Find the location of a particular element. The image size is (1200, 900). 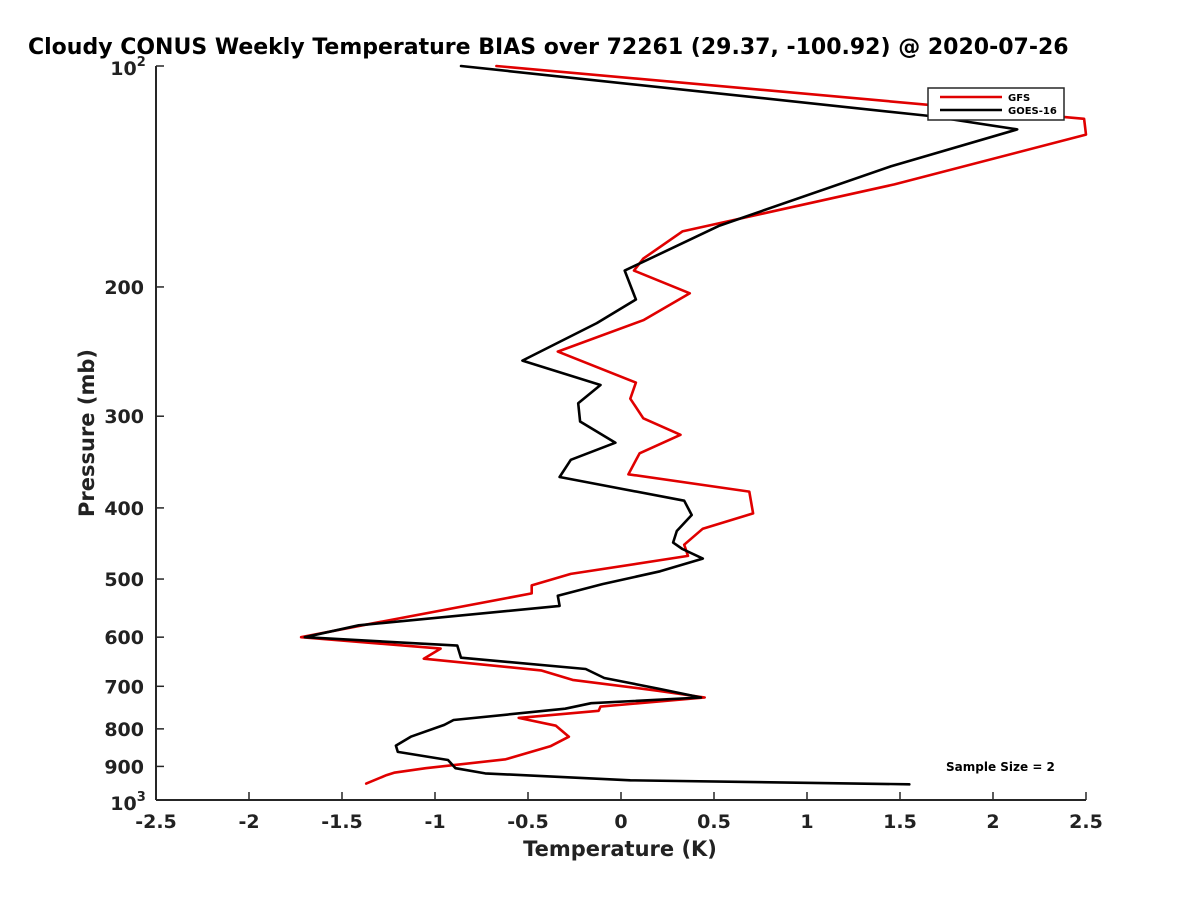

x-tick-label: -0.5 is located at coordinates (528, 822).